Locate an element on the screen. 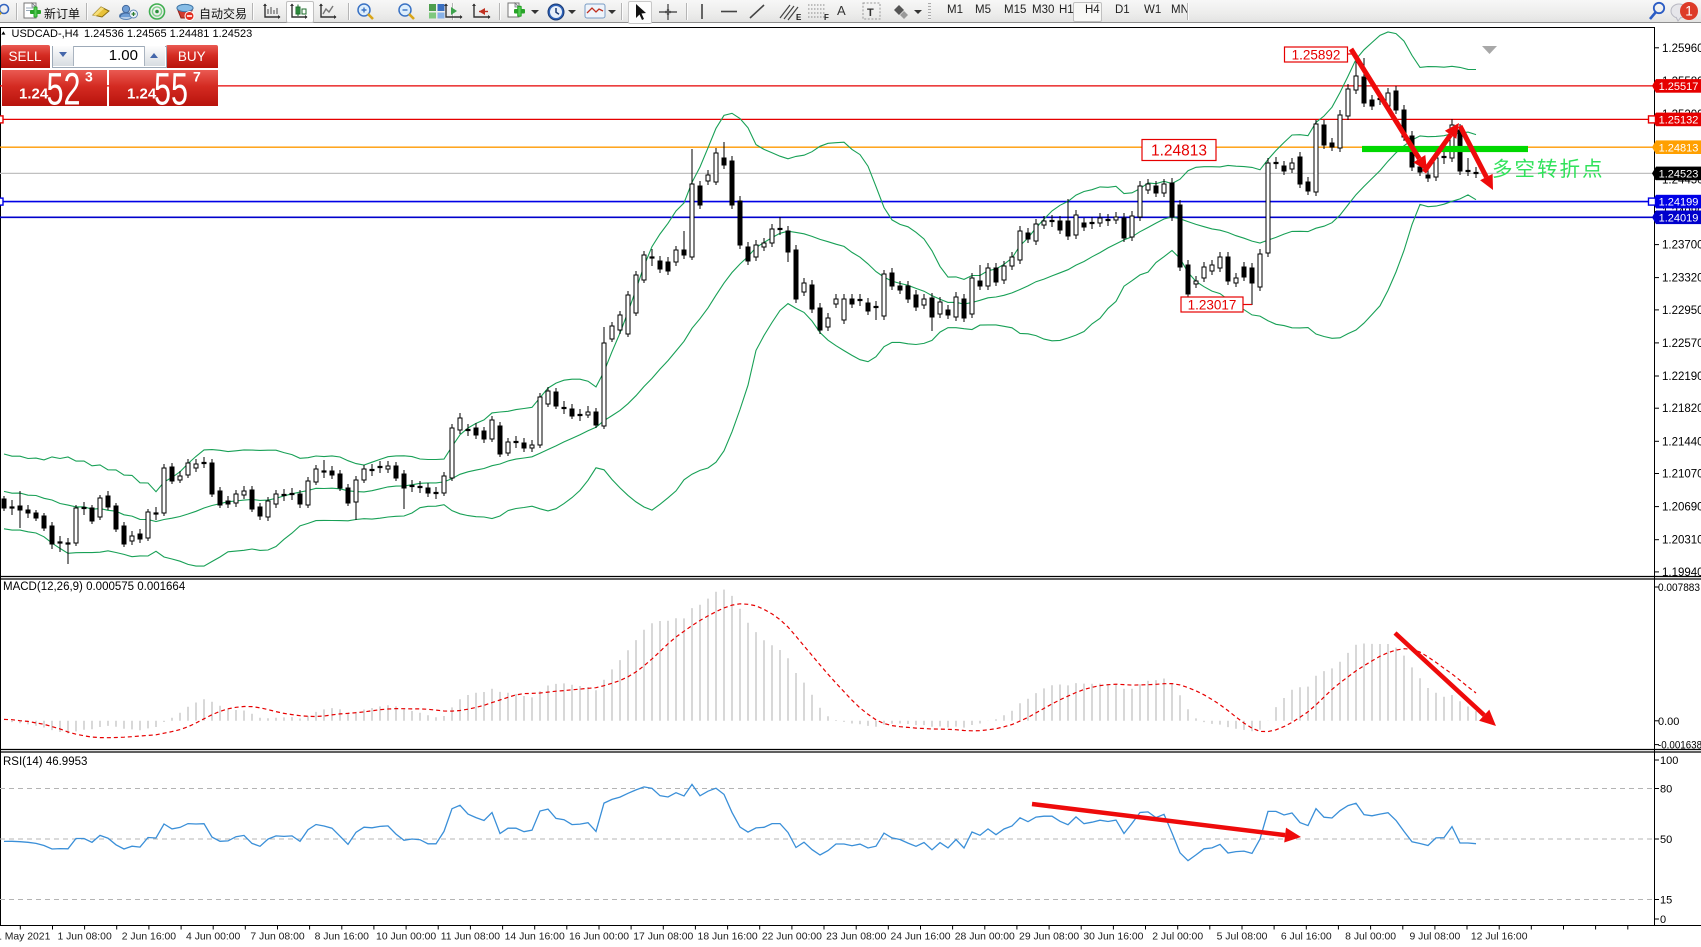 This screenshot has width=1701, height=947. svg-text: 1.22190 is located at coordinates (1681, 377).